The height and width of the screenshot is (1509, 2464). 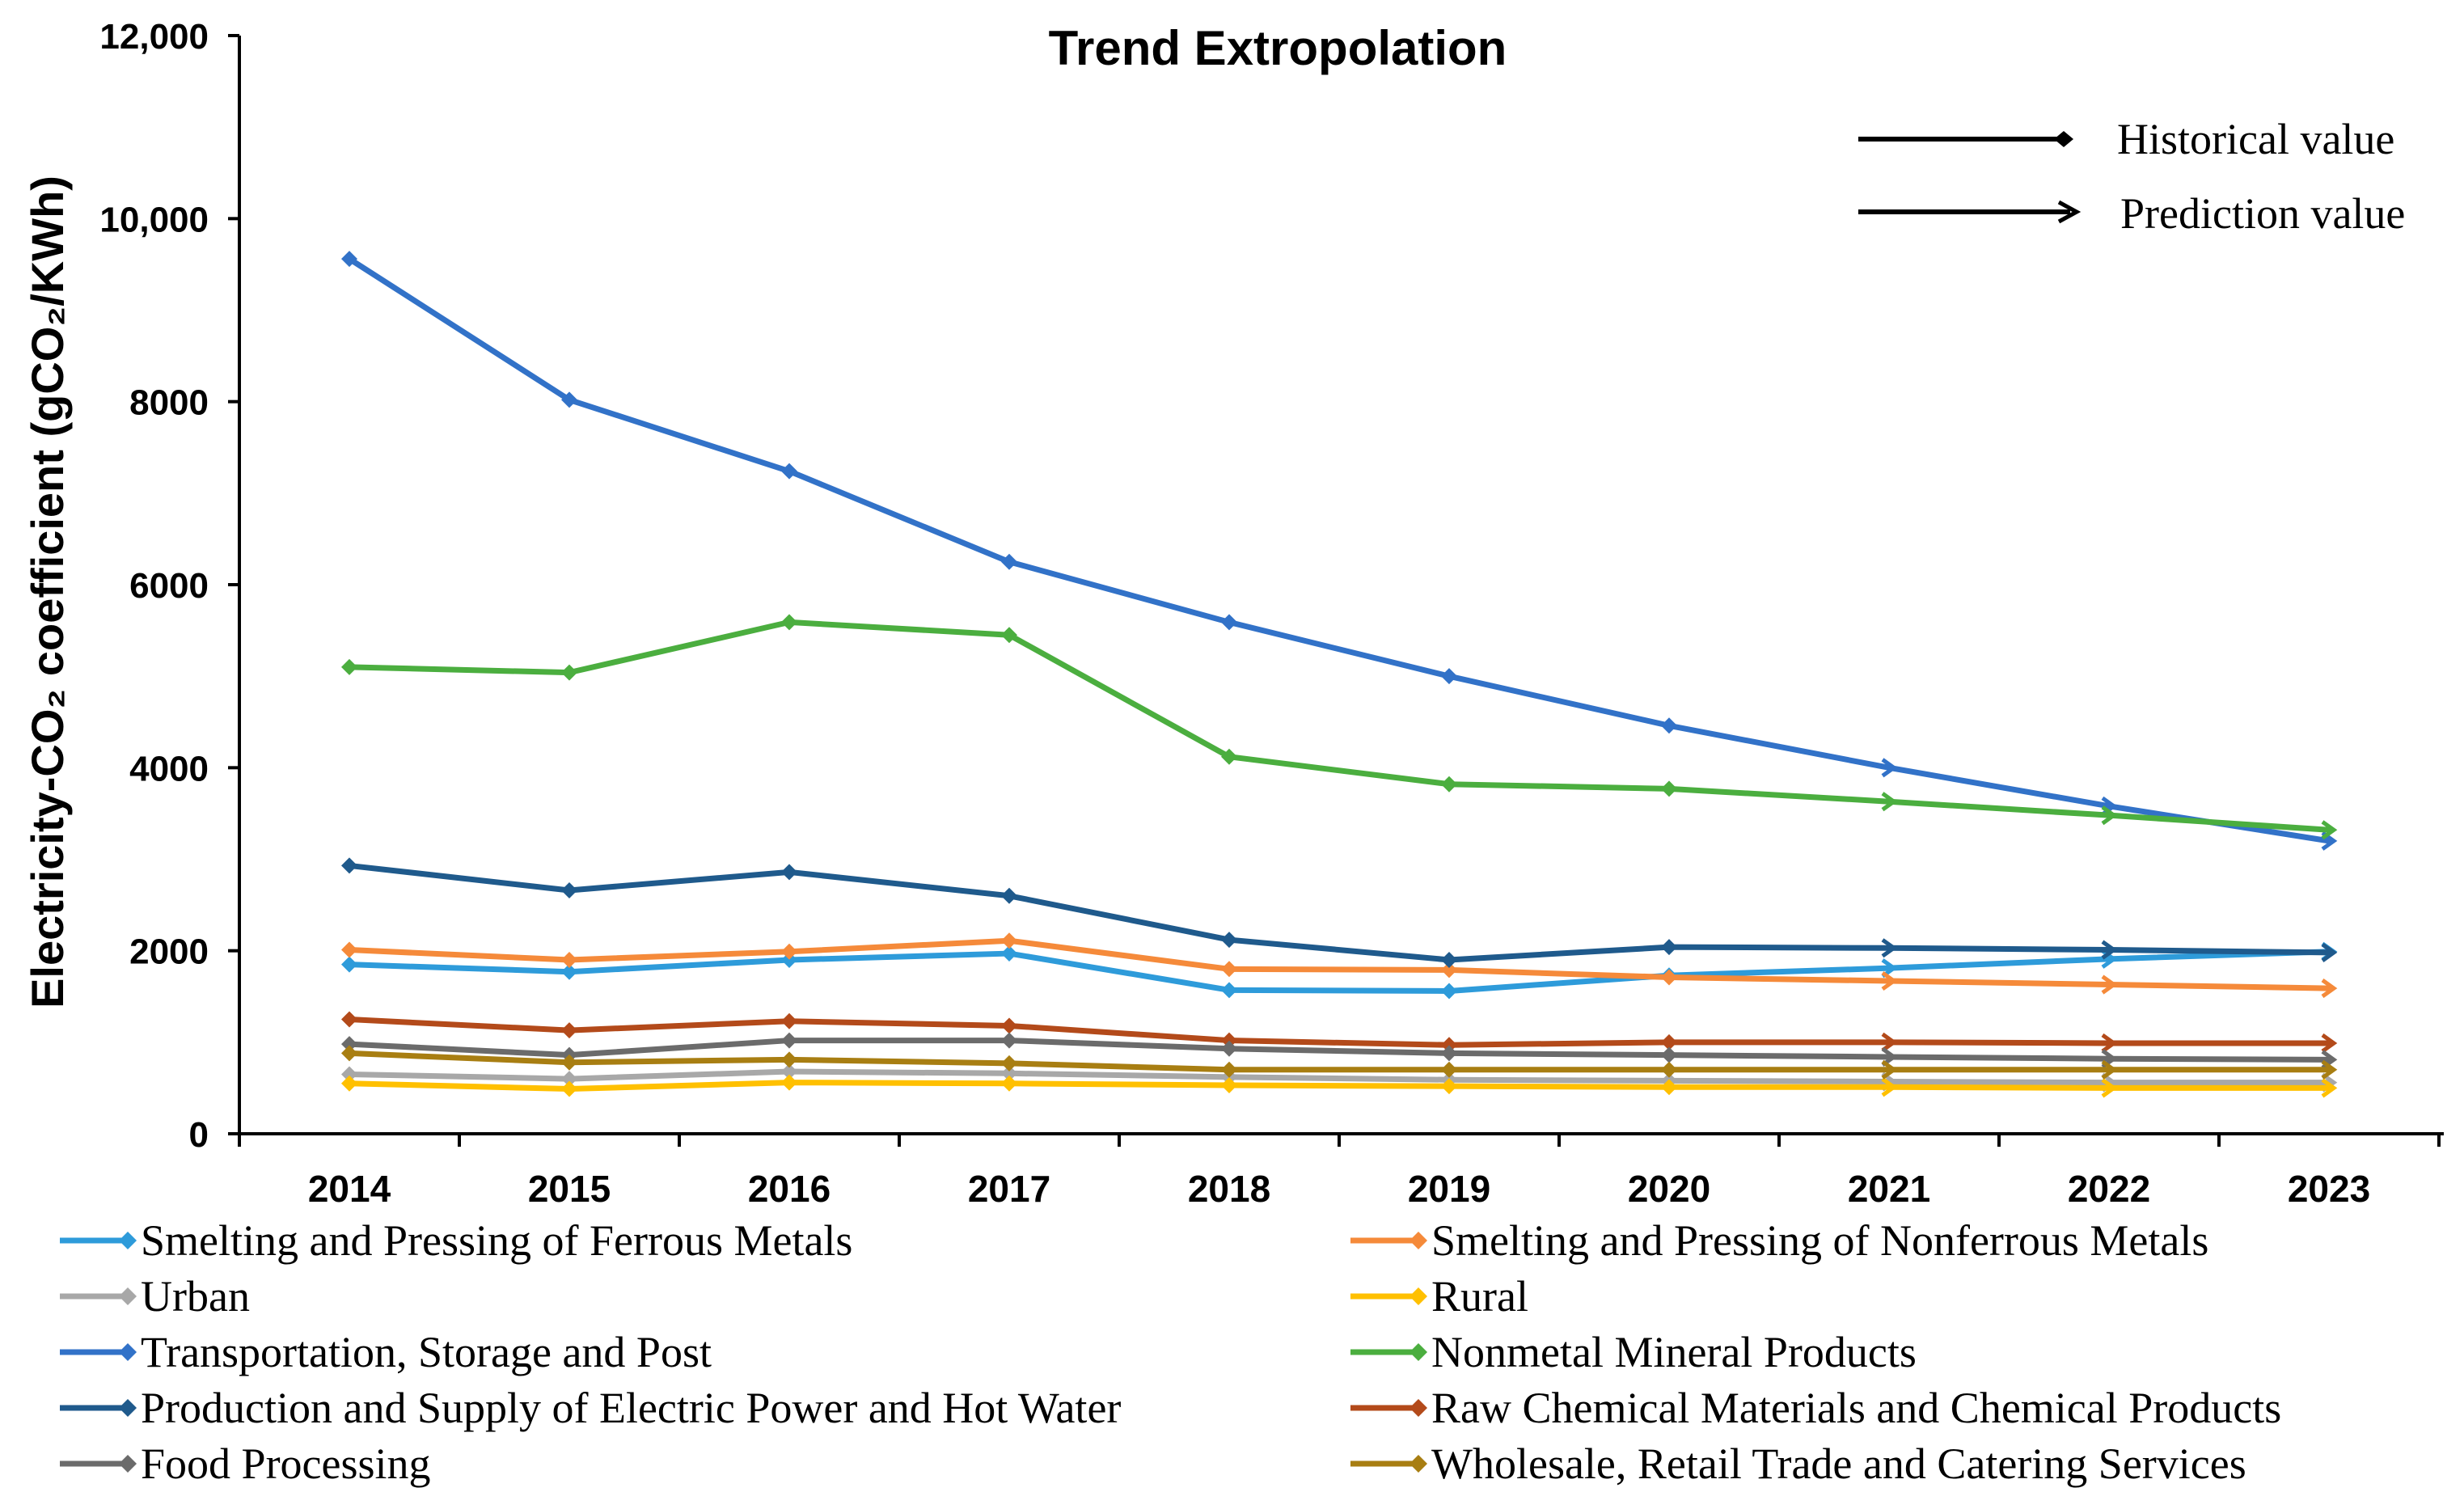 I want to click on legend-item: Urban, so click(x=155, y=1296).